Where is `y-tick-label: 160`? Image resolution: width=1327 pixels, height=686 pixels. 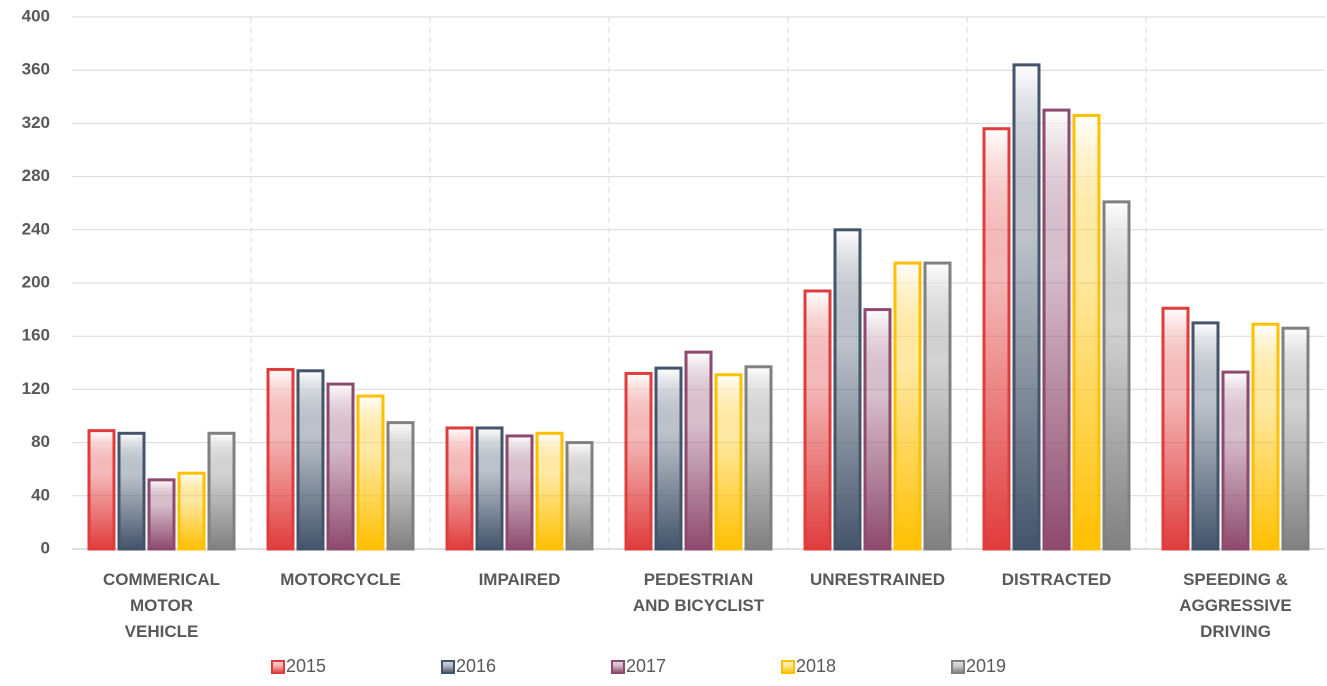
y-tick-label: 160 is located at coordinates (36, 335).